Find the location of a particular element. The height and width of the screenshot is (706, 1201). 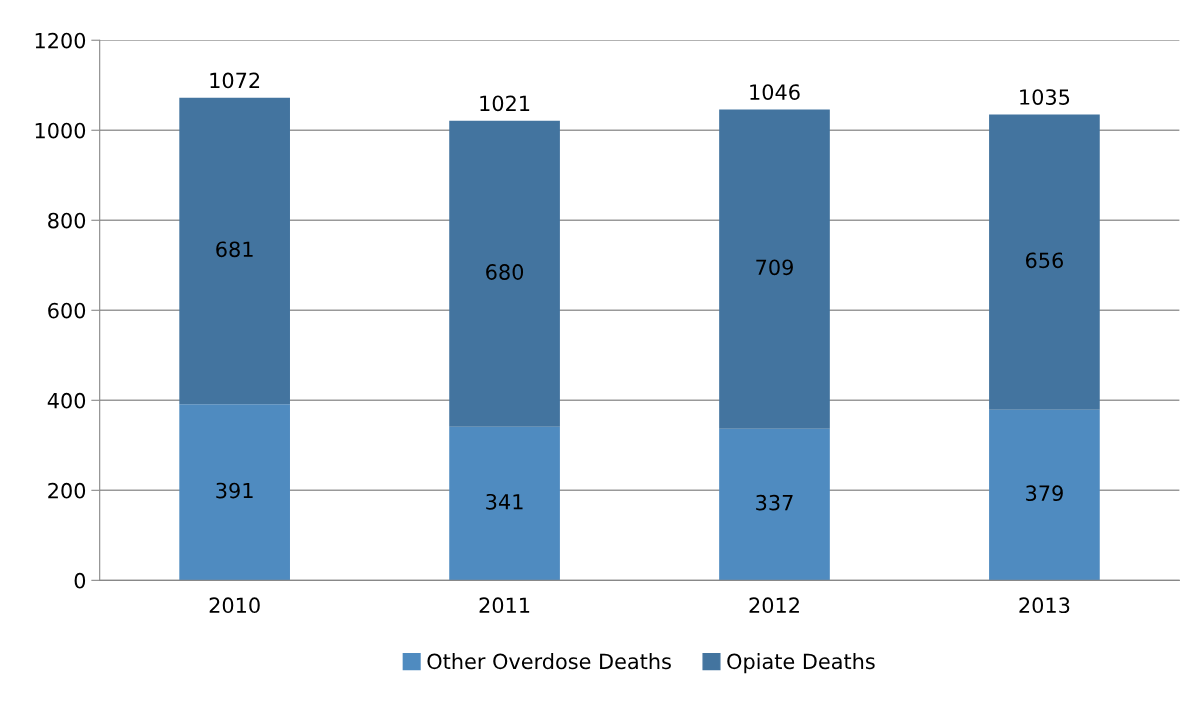

y-tick-label: 200 is located at coordinates (67, 490).